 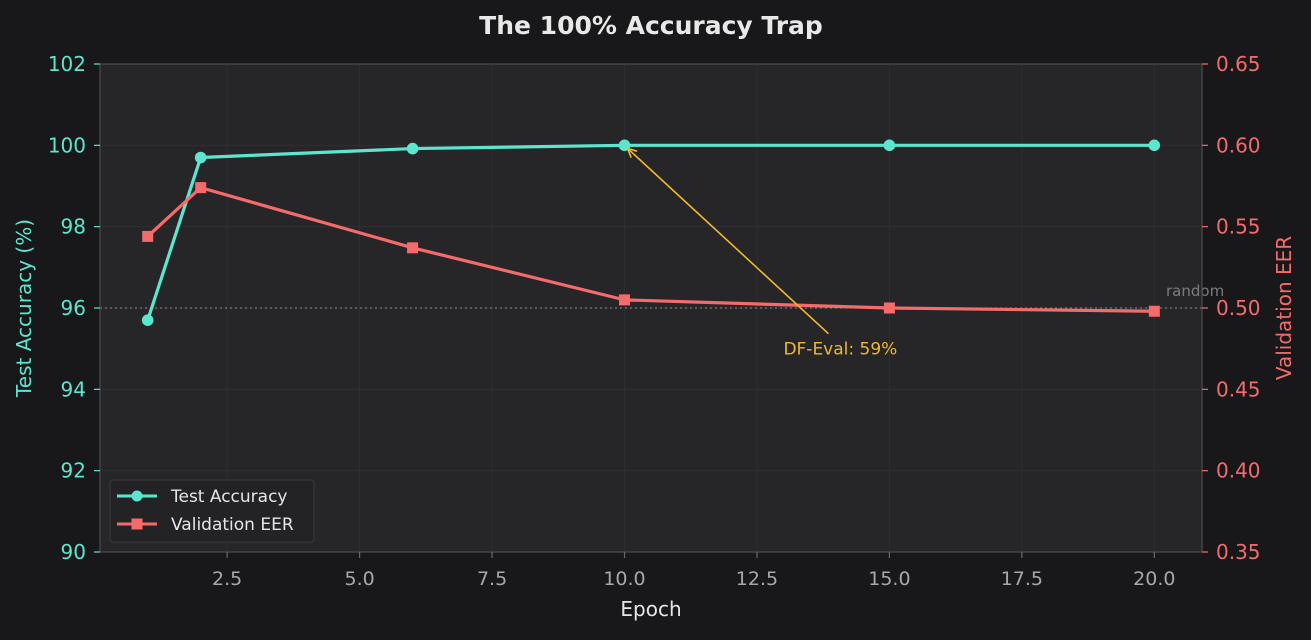 What do you see at coordinates (662, 295) in the screenshot?
I see `reference-line-group: random` at bounding box center [662, 295].